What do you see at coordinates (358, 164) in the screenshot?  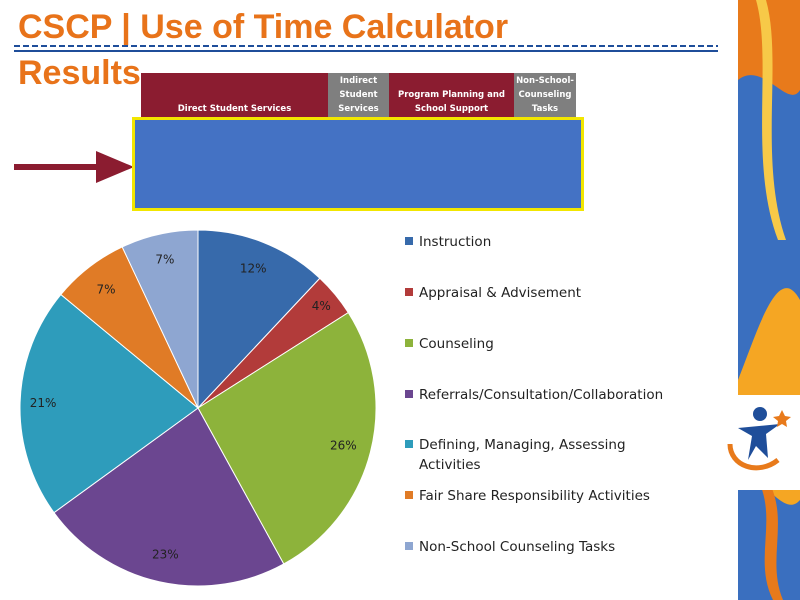 I see `highlight-bar` at bounding box center [358, 164].